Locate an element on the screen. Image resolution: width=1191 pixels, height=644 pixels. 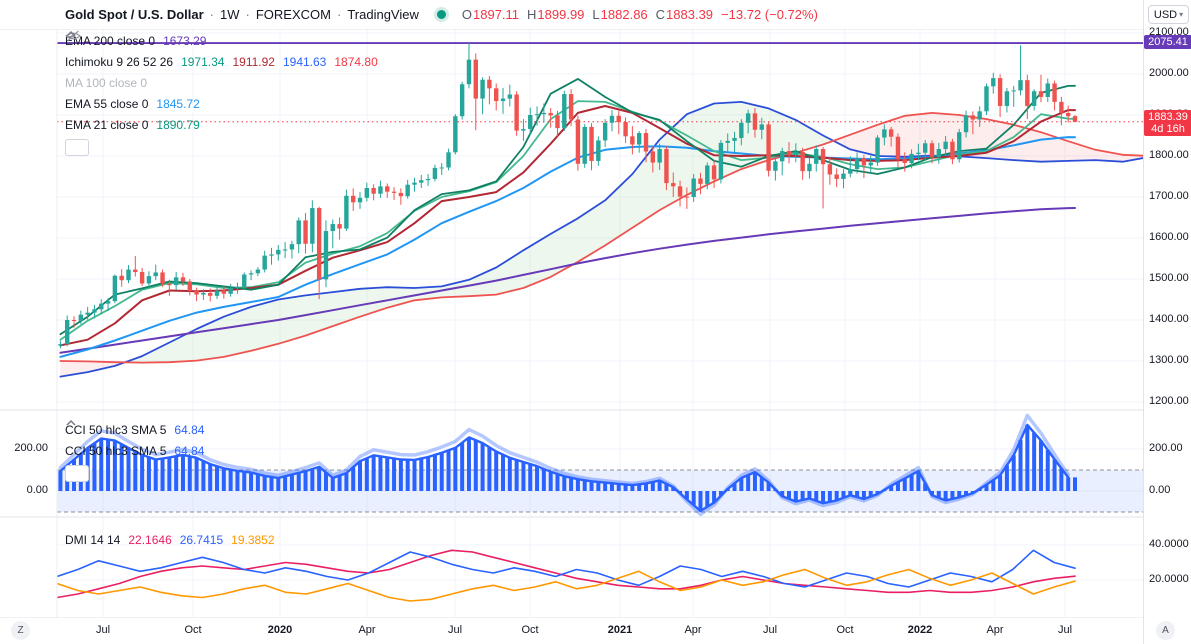
main-indicator-value: 1941.63 is located at coordinates (304, 61).